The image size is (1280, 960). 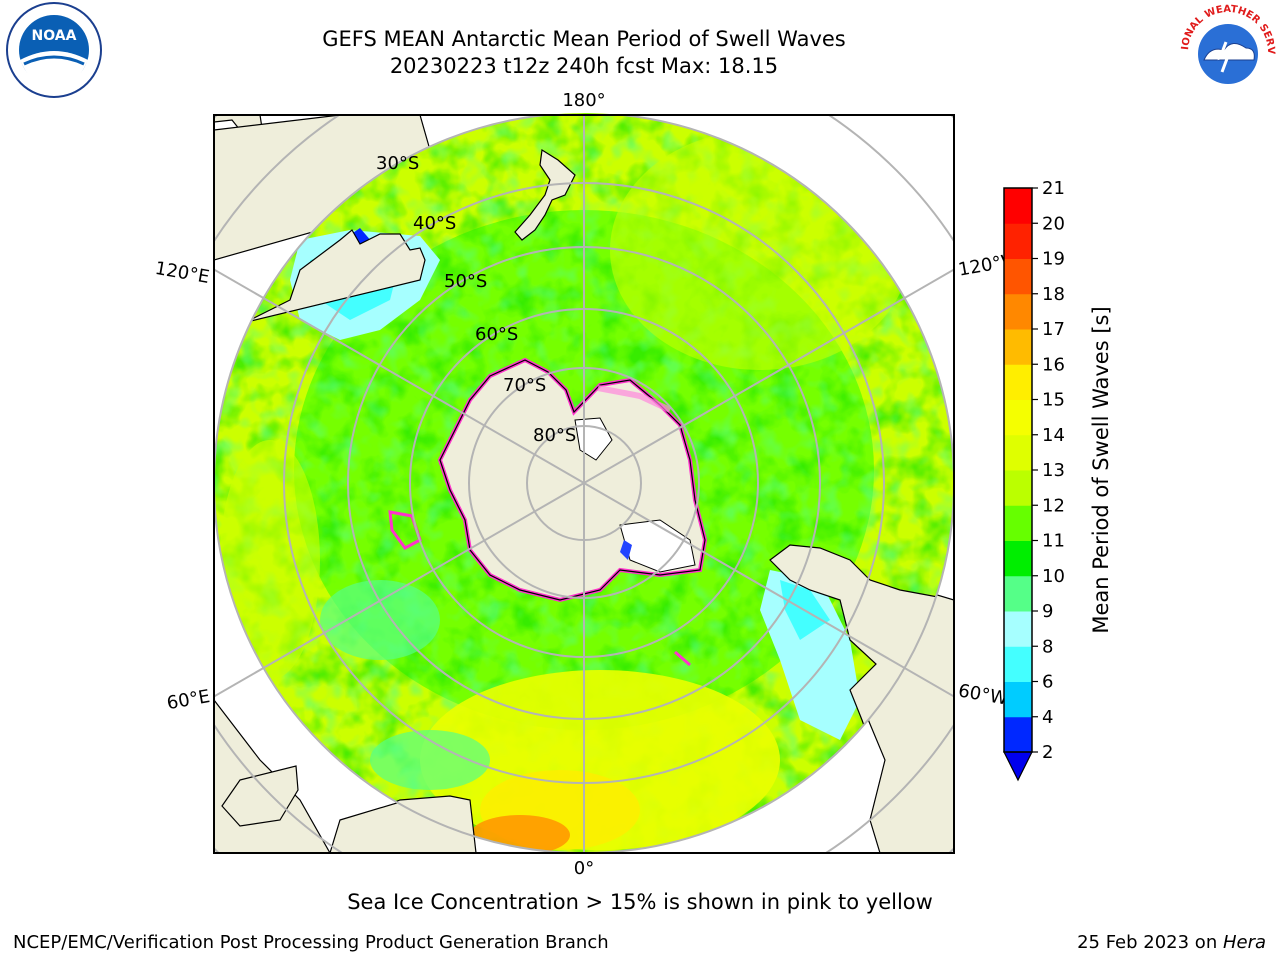 I want to click on colorbar-label: Mean Period of Swell Waves [s], so click(x=1101, y=469).